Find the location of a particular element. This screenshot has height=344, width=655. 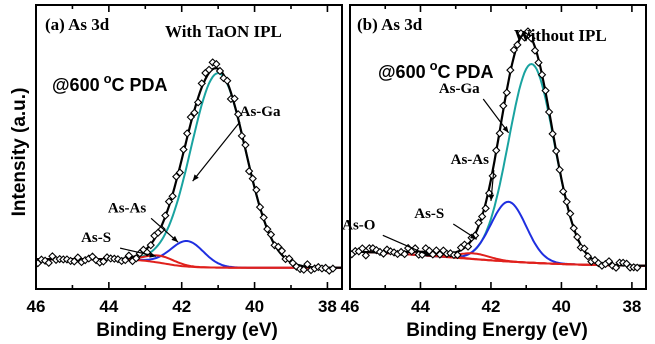

panel-a-annotation-as-s: As-S is located at coordinates (96, 238).